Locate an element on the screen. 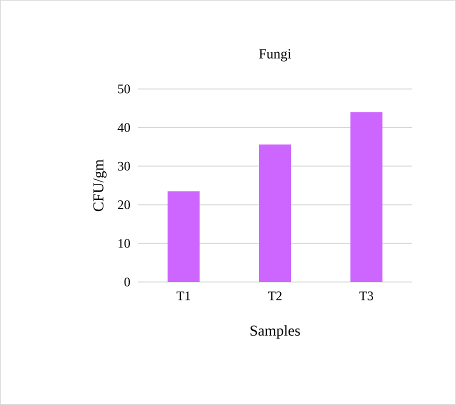 This screenshot has height=405, width=456. x-tick-label: T2 is located at coordinates (275, 296).